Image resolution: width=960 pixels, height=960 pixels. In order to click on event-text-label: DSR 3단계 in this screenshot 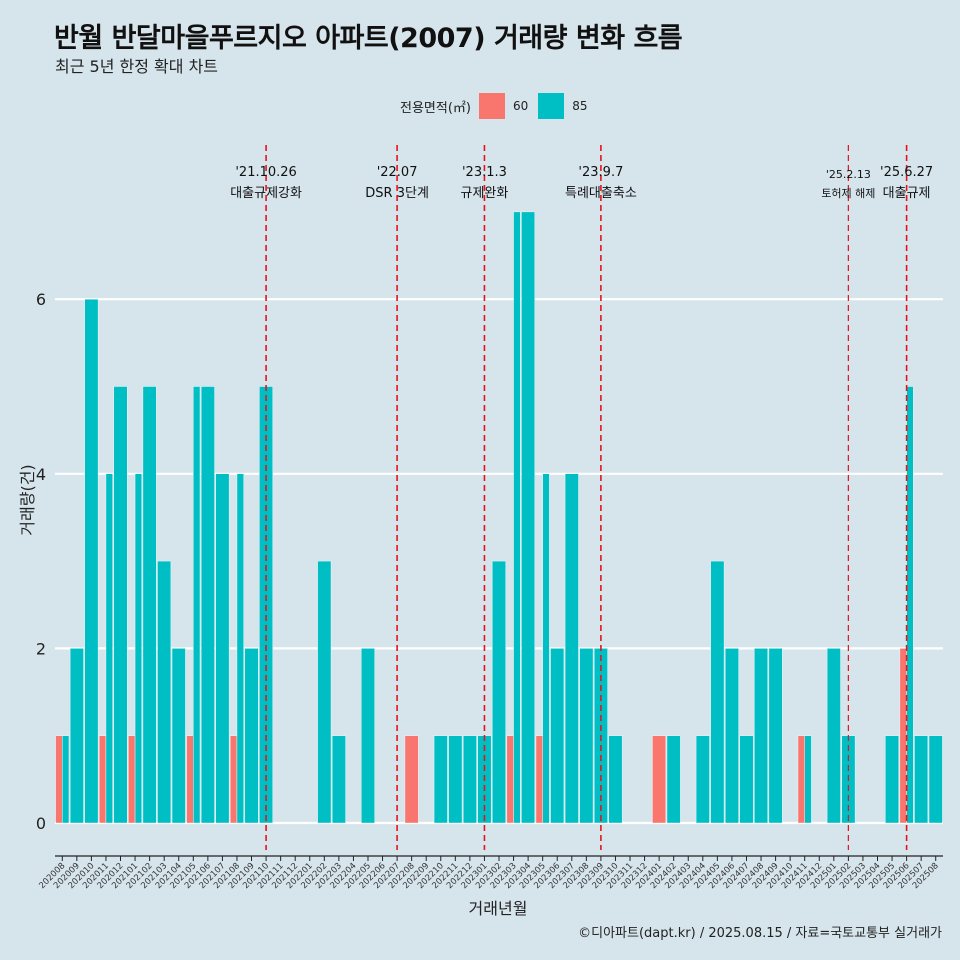, I will do `click(397, 193)`.